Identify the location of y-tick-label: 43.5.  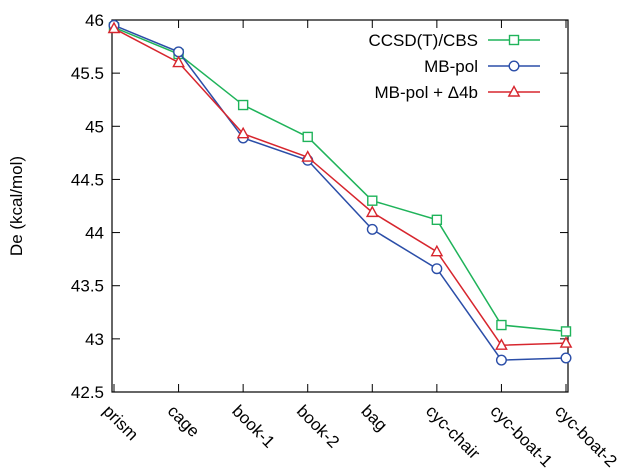
(87, 286).